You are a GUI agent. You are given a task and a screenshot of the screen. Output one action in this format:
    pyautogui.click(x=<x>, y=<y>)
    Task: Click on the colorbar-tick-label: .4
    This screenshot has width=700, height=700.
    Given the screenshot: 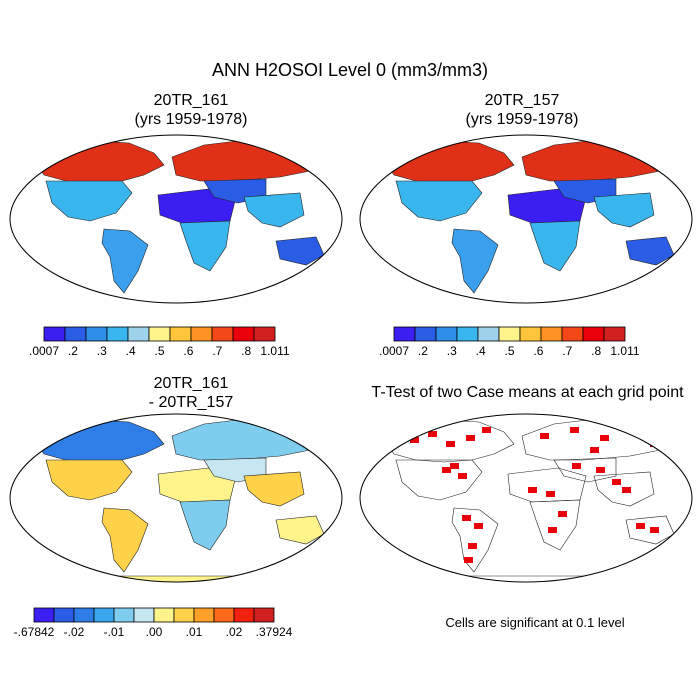 What is the action you would take?
    pyautogui.click(x=131, y=351)
    